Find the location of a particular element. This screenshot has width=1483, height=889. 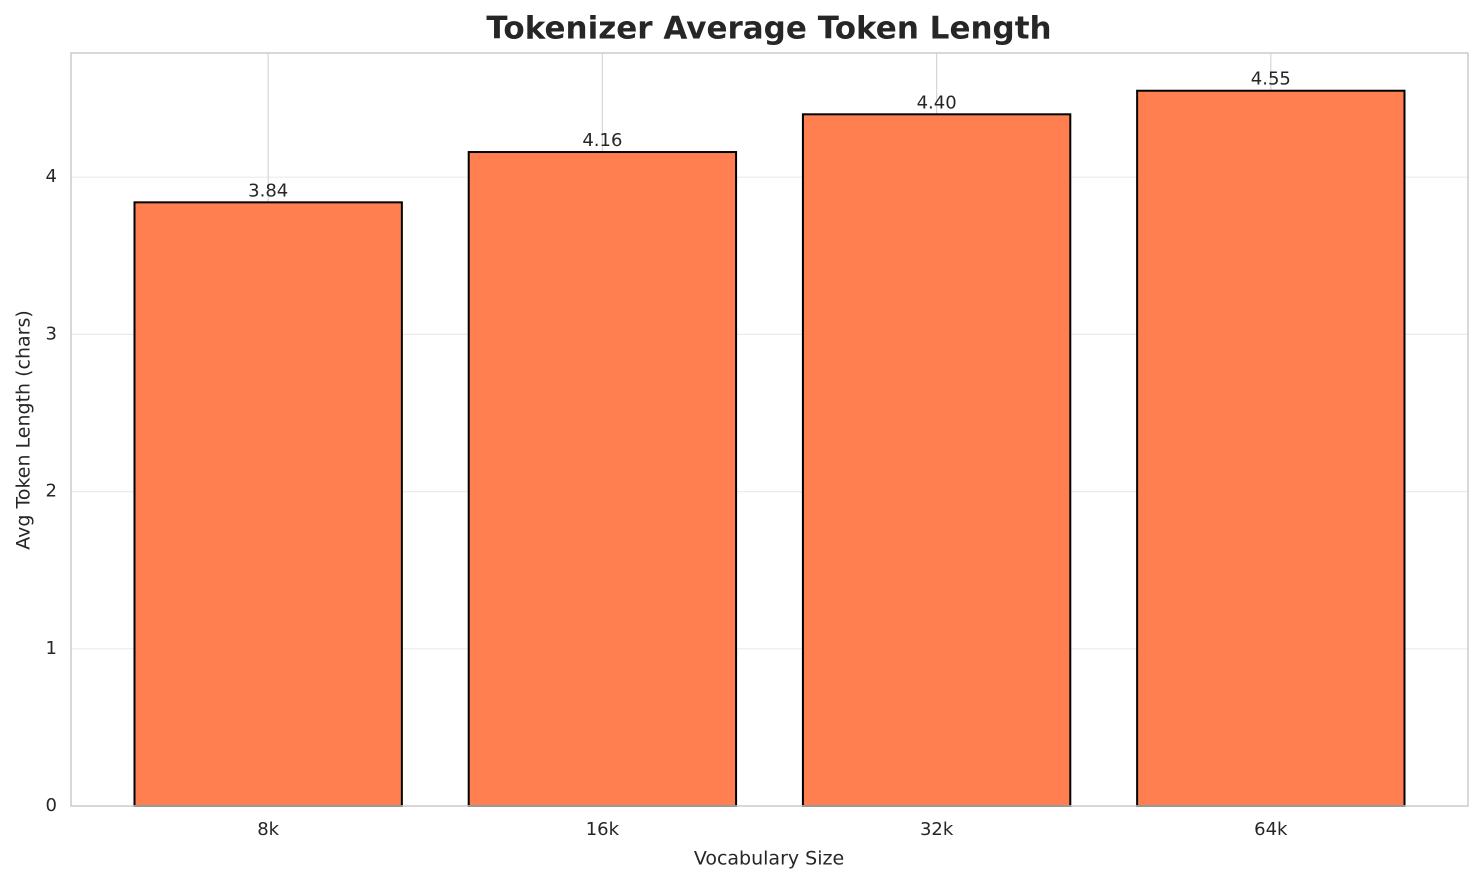

data-label: 4.40 is located at coordinates (937, 102).